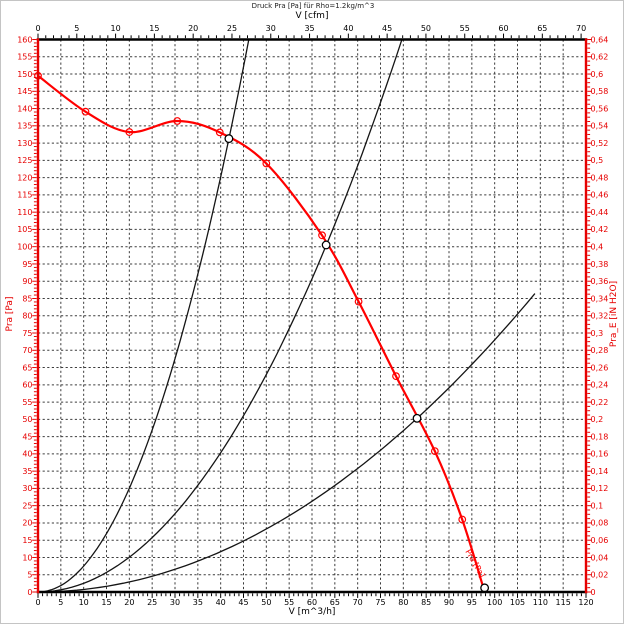 This screenshot has width=624, height=624. I want to click on svg-text: 0,06, so click(600, 540).